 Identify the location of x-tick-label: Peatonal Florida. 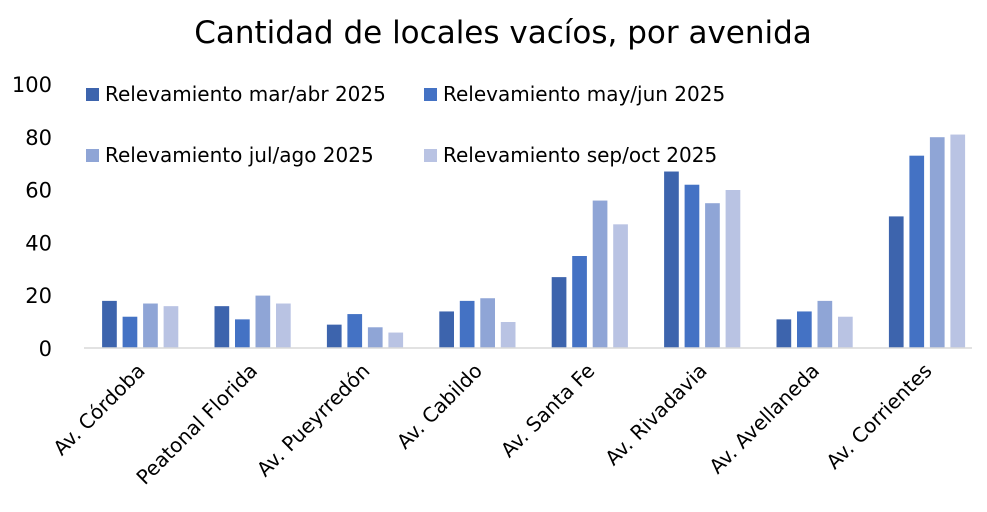
(196, 424).